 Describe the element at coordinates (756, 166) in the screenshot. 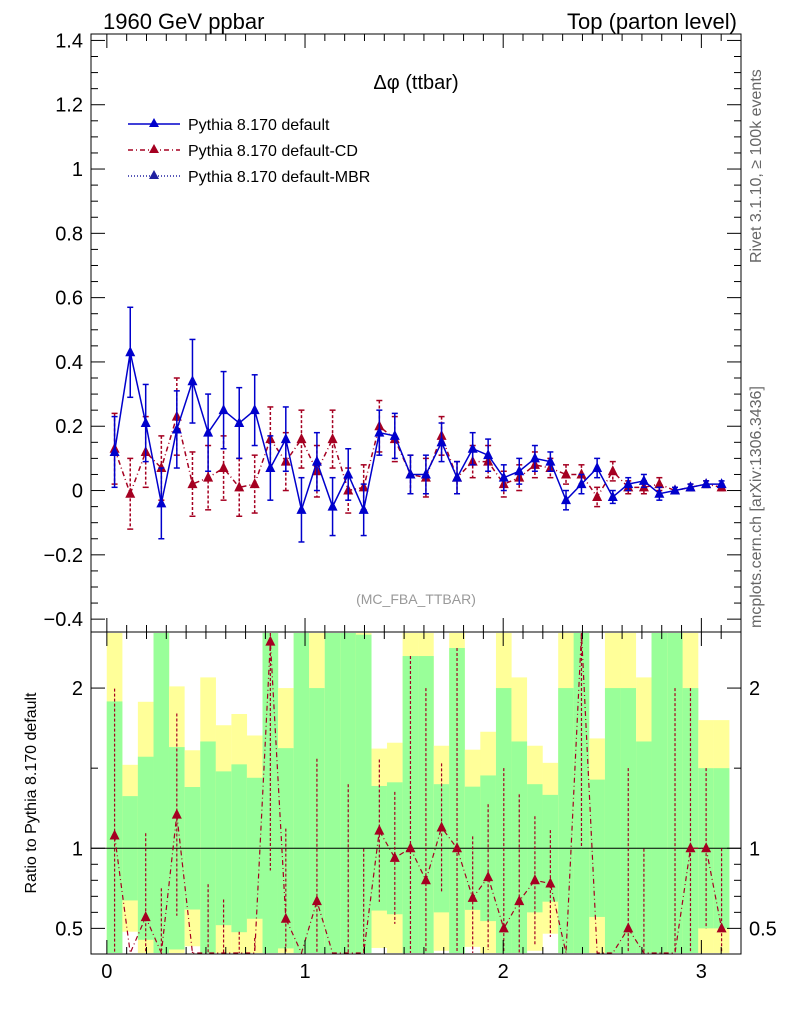

I see `rivet-version-label: Rivet 3.1.10, ≥ 100k events` at that location.